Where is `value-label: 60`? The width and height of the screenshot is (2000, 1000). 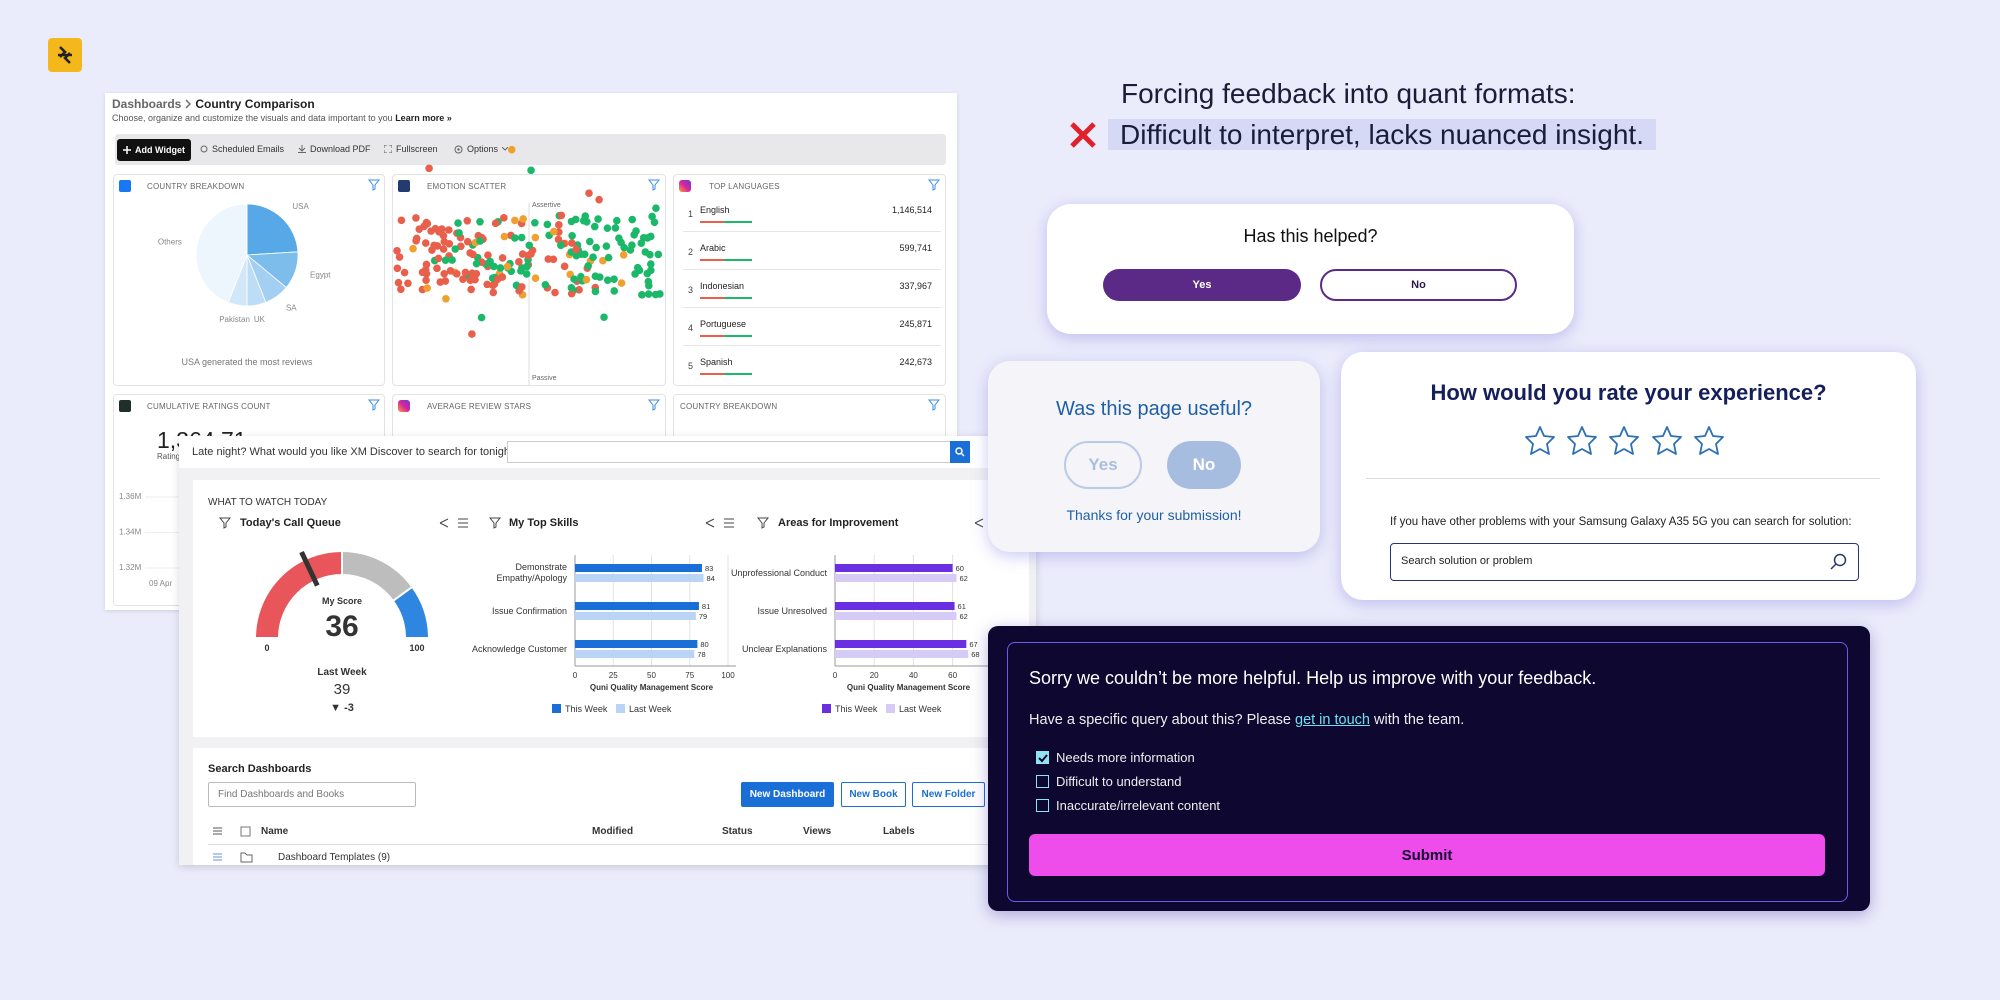
value-label: 60 is located at coordinates (960, 568).